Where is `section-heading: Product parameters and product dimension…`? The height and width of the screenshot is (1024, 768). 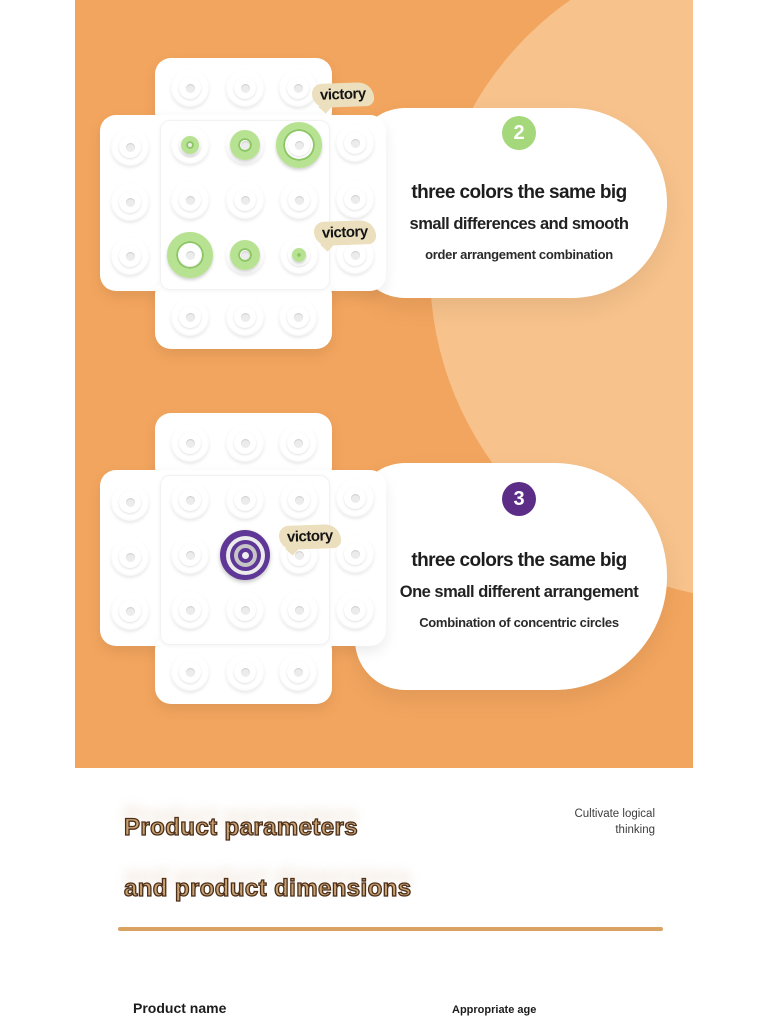 section-heading: Product parameters and product dimension… is located at coordinates (267, 858).